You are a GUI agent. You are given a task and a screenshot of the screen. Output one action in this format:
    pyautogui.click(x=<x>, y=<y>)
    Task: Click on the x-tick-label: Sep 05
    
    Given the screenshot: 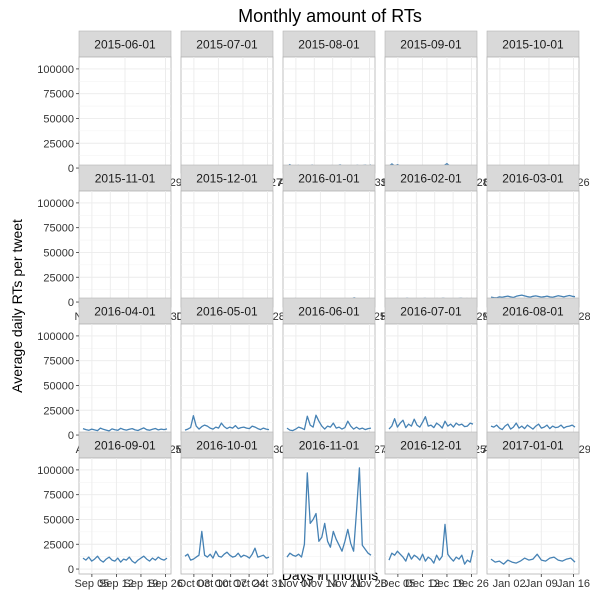 What is the action you would take?
    pyautogui.click(x=91, y=584)
    